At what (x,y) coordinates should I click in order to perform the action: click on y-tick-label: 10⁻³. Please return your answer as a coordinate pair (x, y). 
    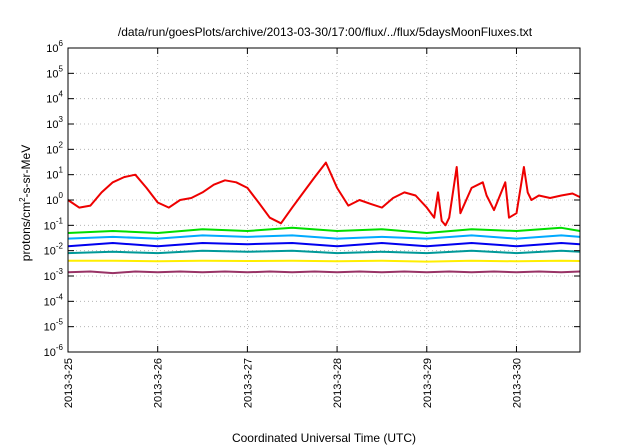
    Looking at the image, I should click on (54, 275).